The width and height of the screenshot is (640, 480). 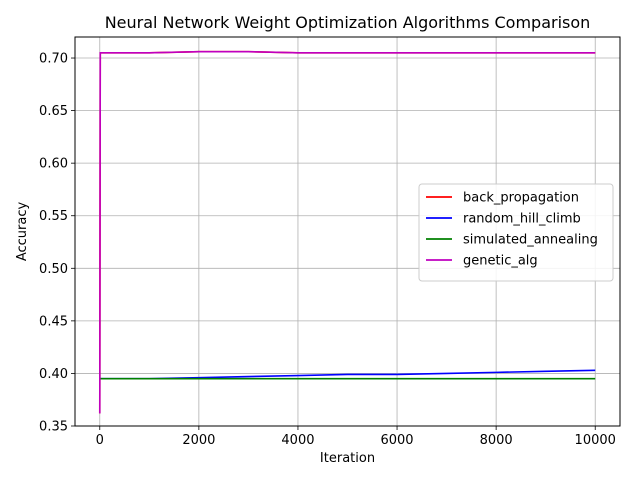 What do you see at coordinates (496, 440) in the screenshot?
I see `x-tick-label: 8000` at bounding box center [496, 440].